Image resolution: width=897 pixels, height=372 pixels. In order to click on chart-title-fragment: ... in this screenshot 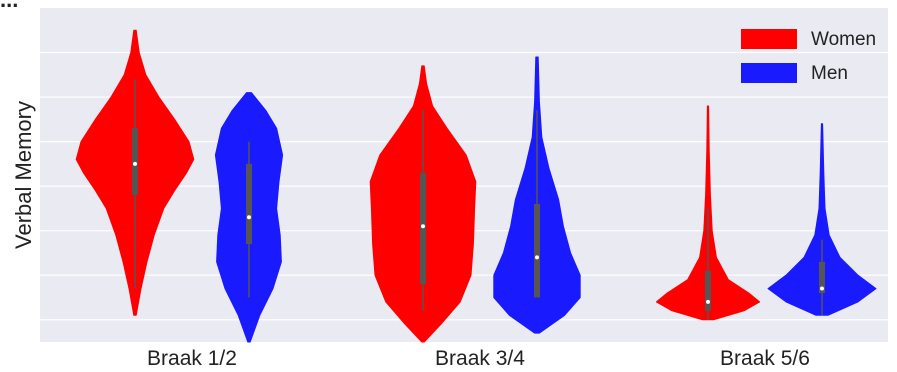, I will do `click(9, 6)`.